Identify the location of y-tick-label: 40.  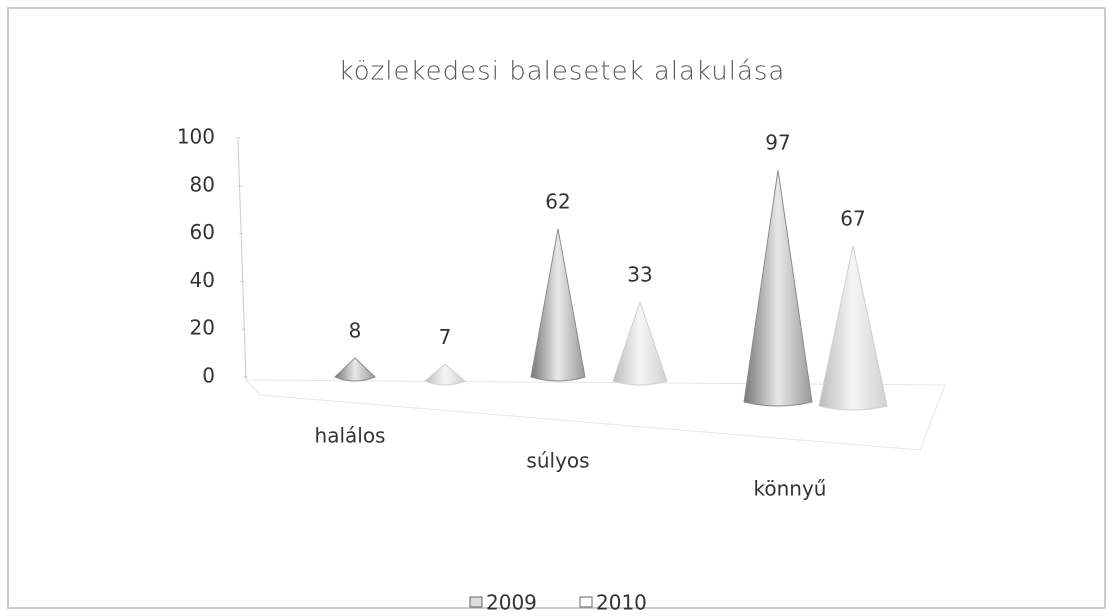
(202, 280).